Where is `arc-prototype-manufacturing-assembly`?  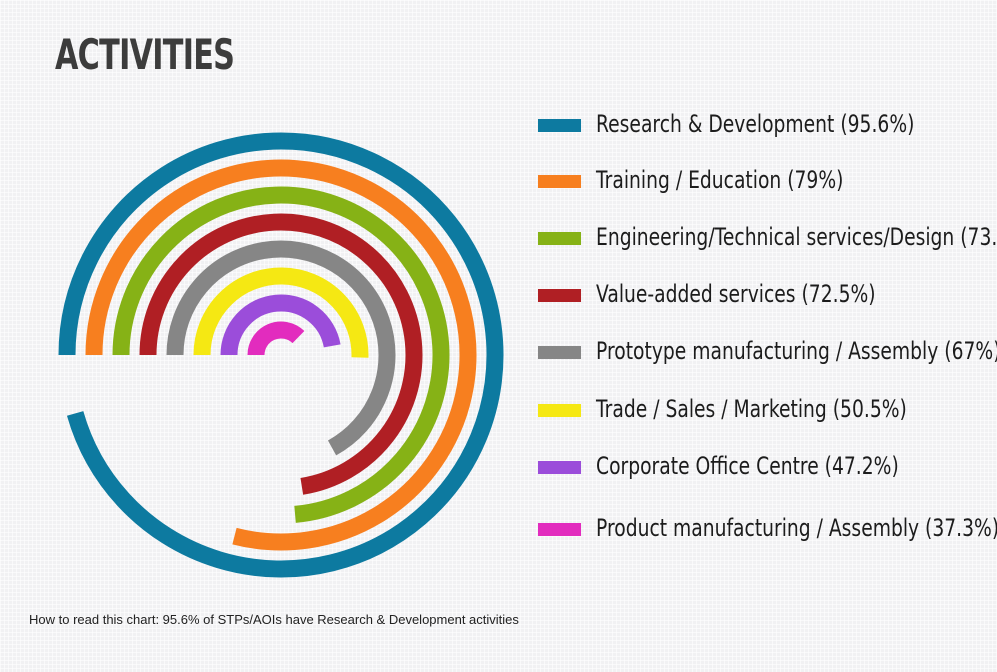 arc-prototype-manufacturing-assembly is located at coordinates (281, 348).